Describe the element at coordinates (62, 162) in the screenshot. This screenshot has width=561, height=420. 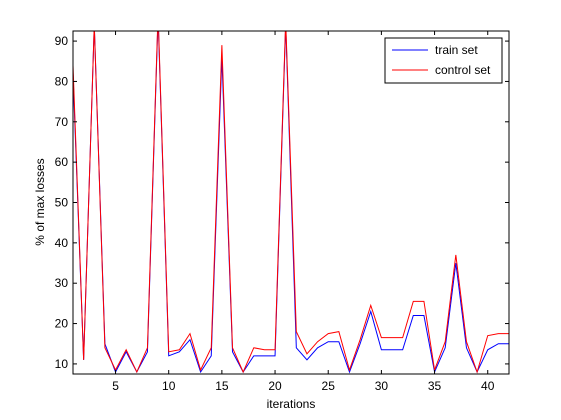
I see `y-tick-label: 60` at that location.